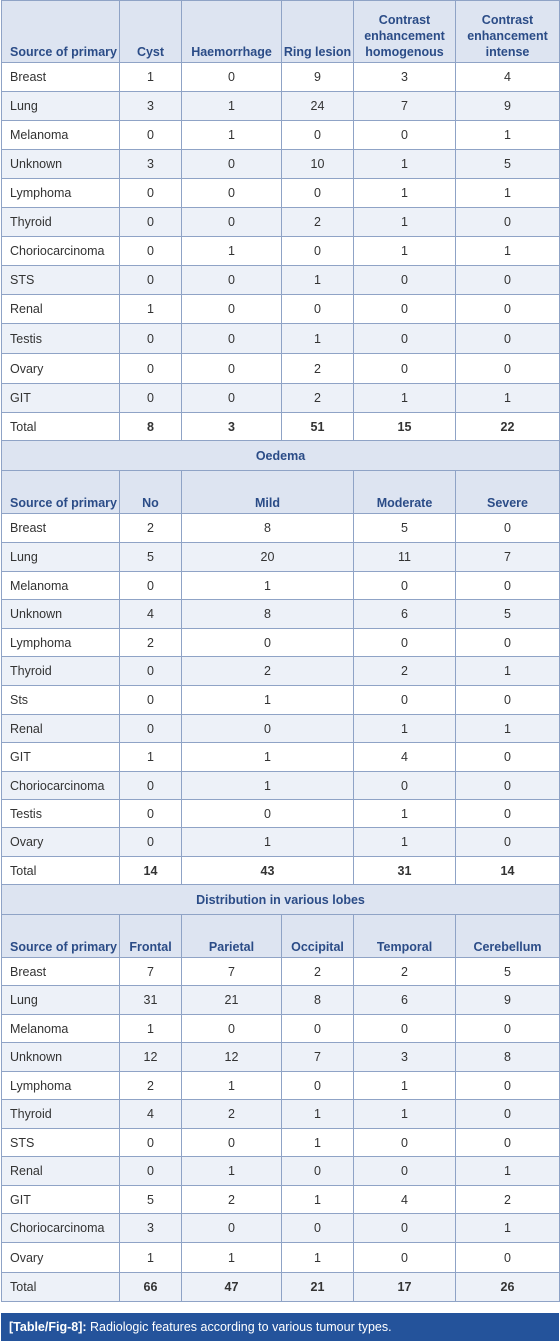 This screenshot has width=560, height=1342. What do you see at coordinates (280, 455) in the screenshot?
I see `section-title-row: Oedema` at bounding box center [280, 455].